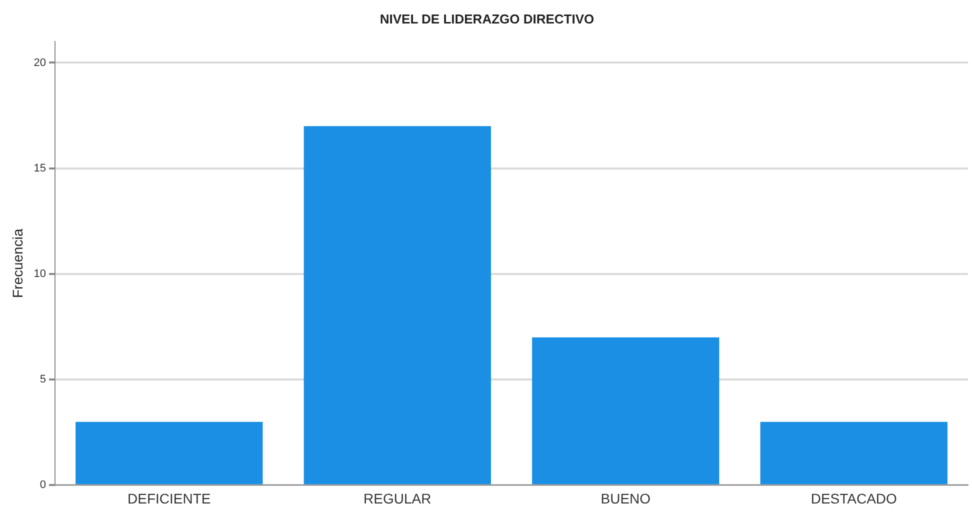 This screenshot has width=972, height=516. What do you see at coordinates (625, 498) in the screenshot?
I see `x-tick-label: BUENO` at bounding box center [625, 498].